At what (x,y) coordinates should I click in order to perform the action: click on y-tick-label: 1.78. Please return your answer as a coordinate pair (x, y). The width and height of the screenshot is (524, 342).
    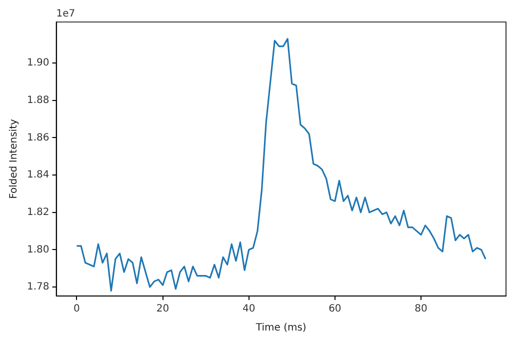
    Looking at the image, I should click on (38, 287).